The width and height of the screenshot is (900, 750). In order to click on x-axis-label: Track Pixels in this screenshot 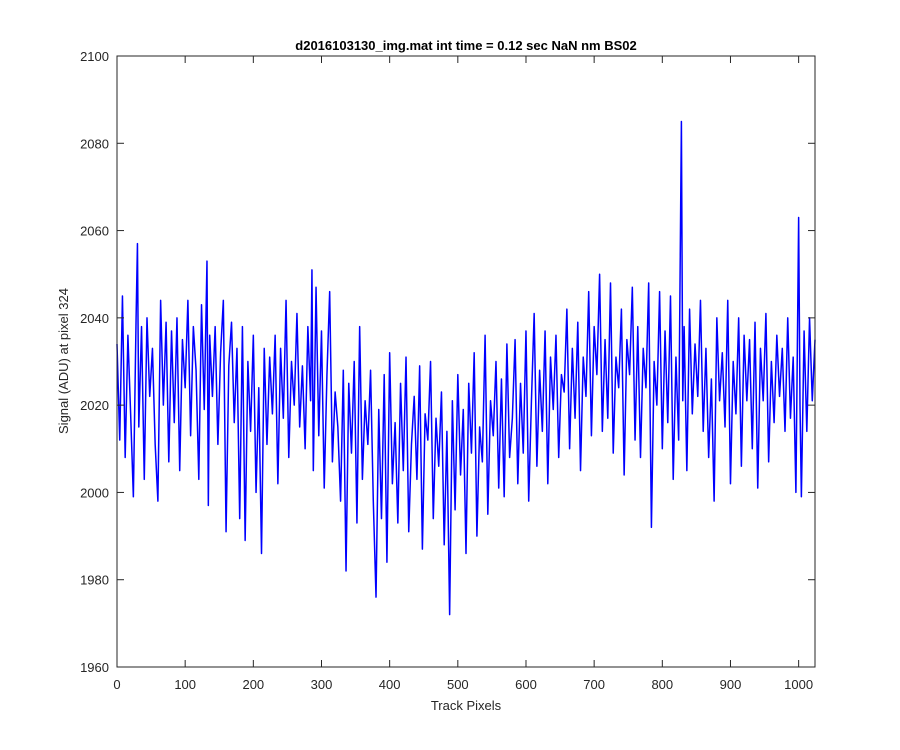, I will do `click(466, 705)`.